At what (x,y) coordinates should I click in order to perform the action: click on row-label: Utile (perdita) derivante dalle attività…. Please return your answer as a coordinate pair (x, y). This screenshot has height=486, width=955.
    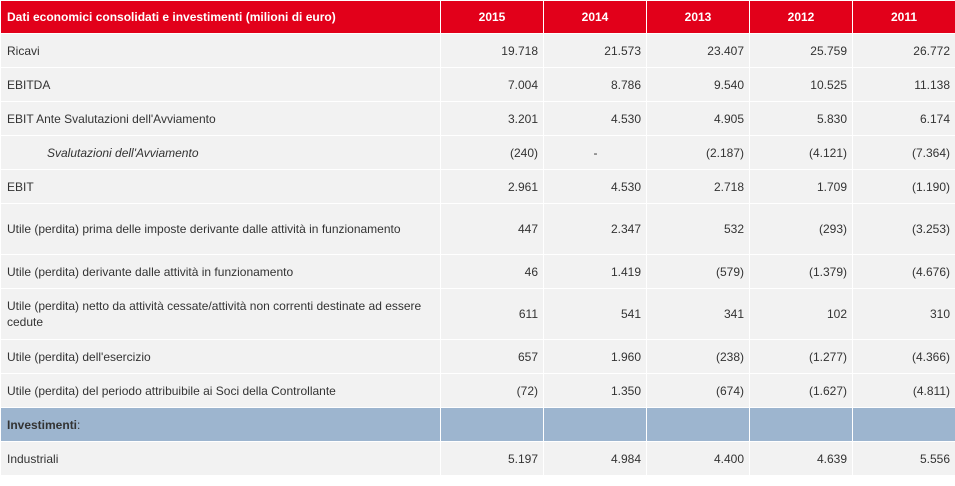
    Looking at the image, I should click on (220, 271).